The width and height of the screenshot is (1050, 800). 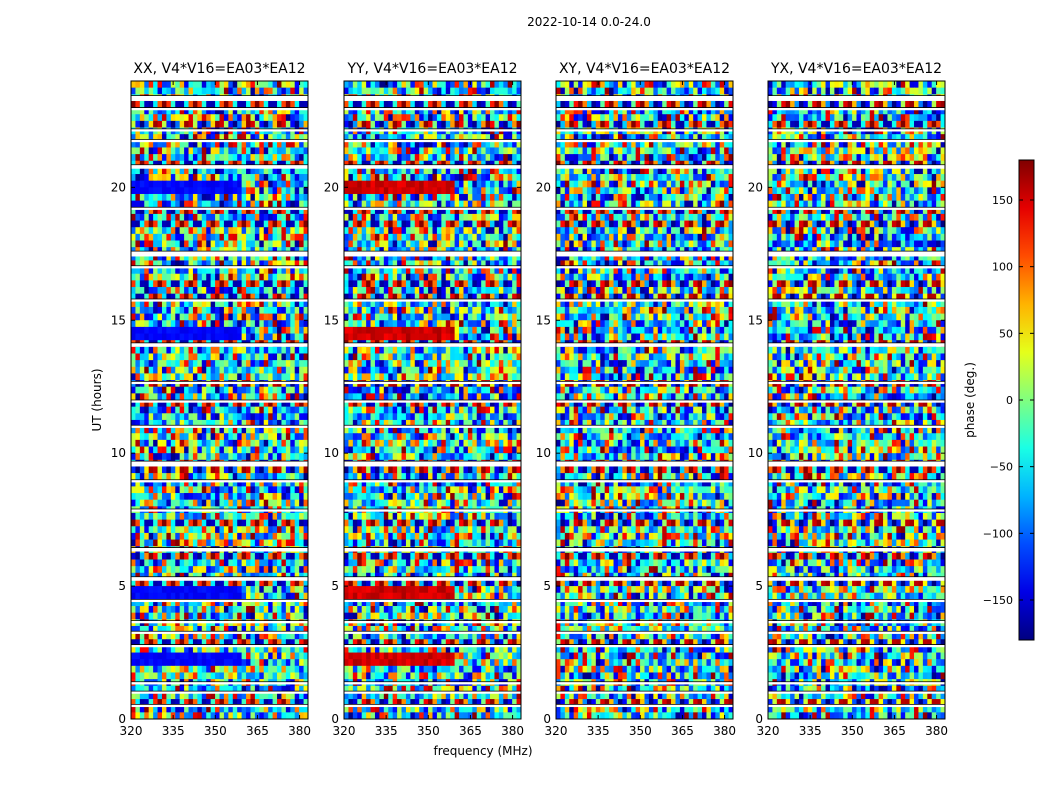 What do you see at coordinates (998, 533) in the screenshot?
I see `colorbar-tick-label: −100` at bounding box center [998, 533].